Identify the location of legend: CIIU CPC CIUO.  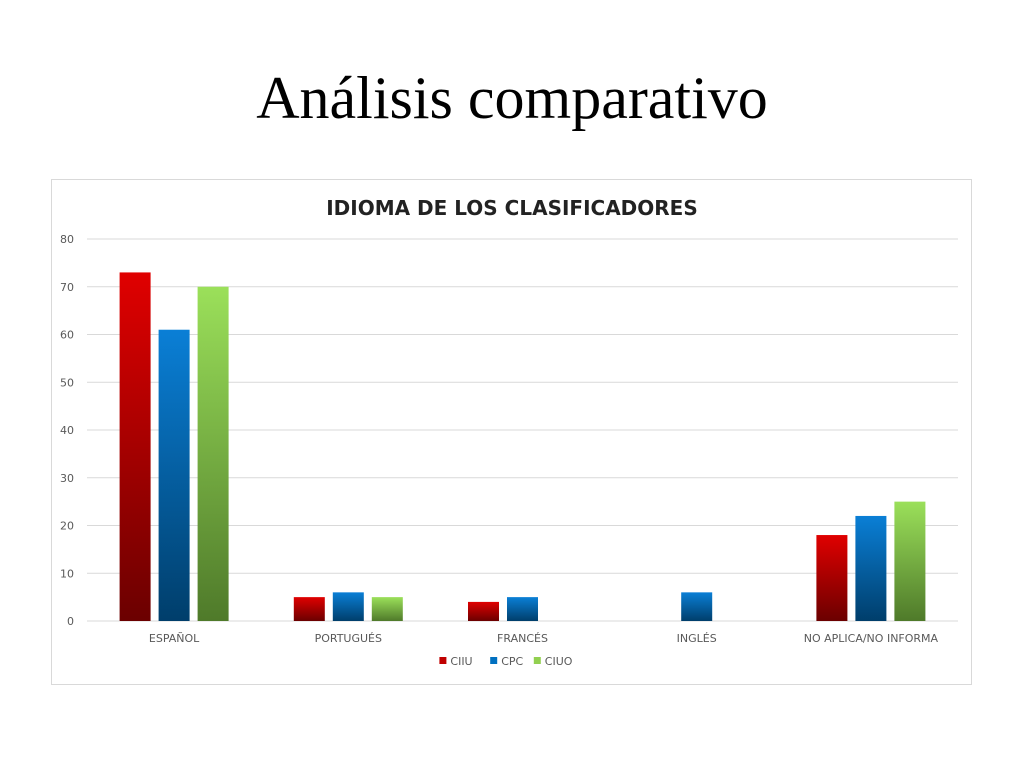
(506, 661).